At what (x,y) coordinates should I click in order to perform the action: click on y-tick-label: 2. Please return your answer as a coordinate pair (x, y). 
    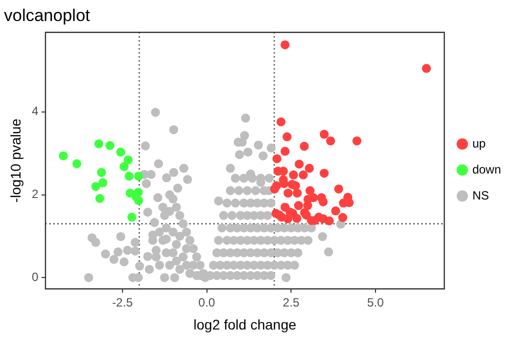
    Looking at the image, I should click on (35, 194).